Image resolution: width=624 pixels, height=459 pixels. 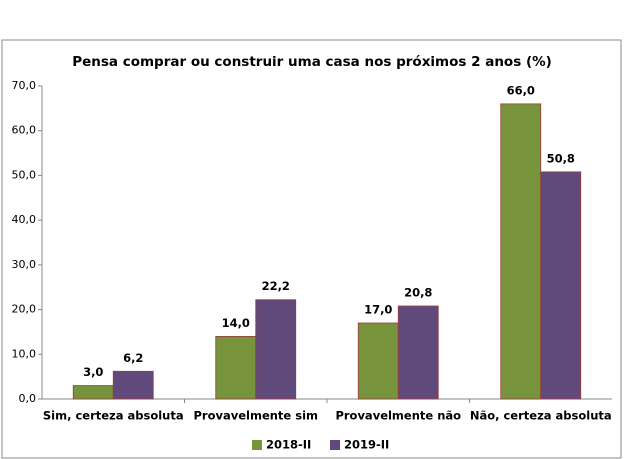 I want to click on value-label: 3,0, so click(x=93, y=372).